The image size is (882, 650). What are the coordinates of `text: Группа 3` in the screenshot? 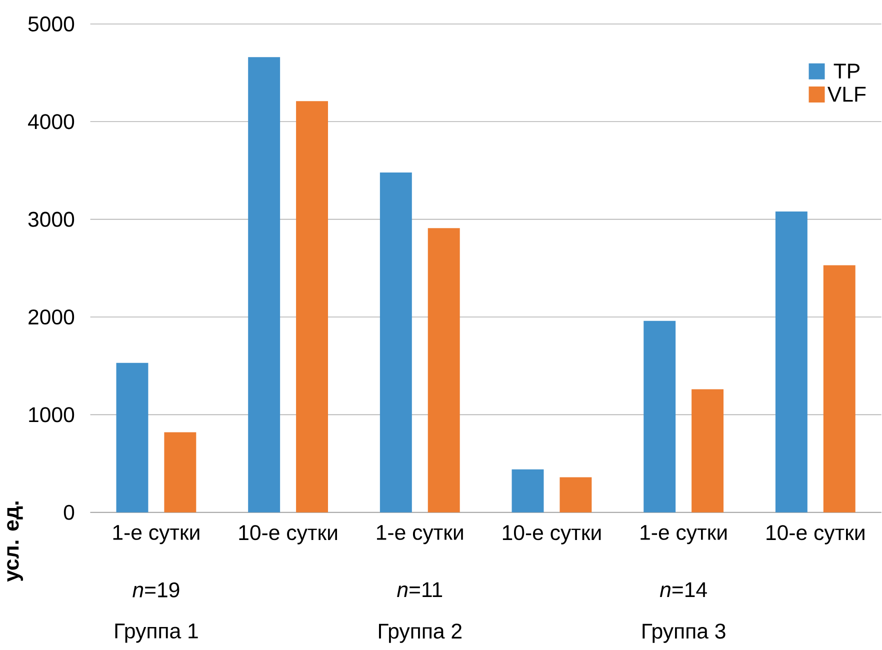 It's located at (684, 633).